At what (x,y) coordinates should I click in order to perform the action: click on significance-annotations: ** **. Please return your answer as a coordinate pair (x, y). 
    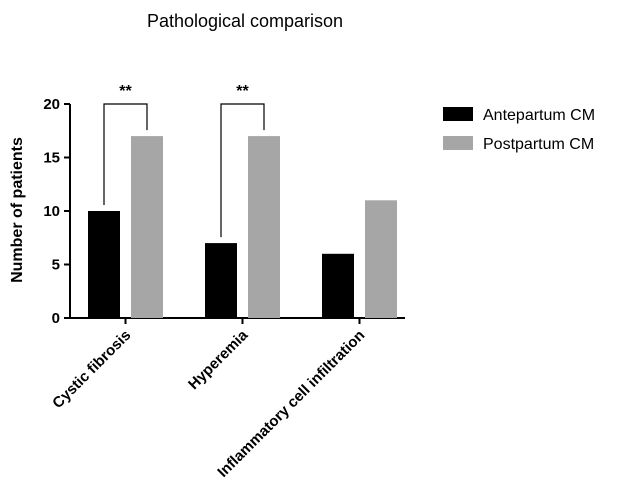
    Looking at the image, I should click on (184, 160).